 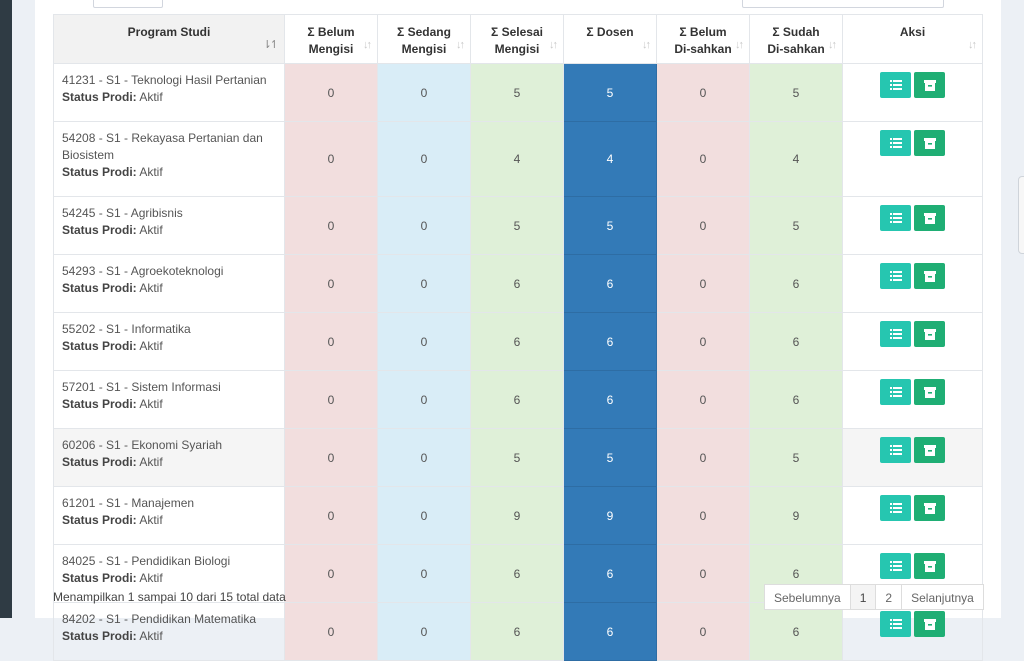 I want to click on next-page-button: Selanjutnya, so click(x=942, y=597).